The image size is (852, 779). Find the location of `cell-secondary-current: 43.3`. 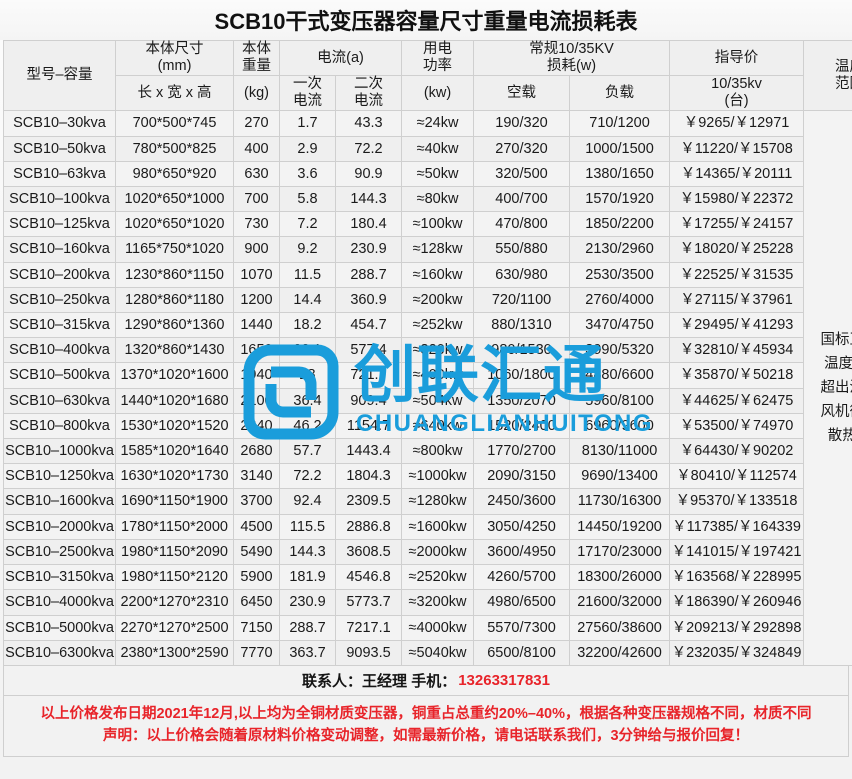

cell-secondary-current: 43.3 is located at coordinates (368, 123).